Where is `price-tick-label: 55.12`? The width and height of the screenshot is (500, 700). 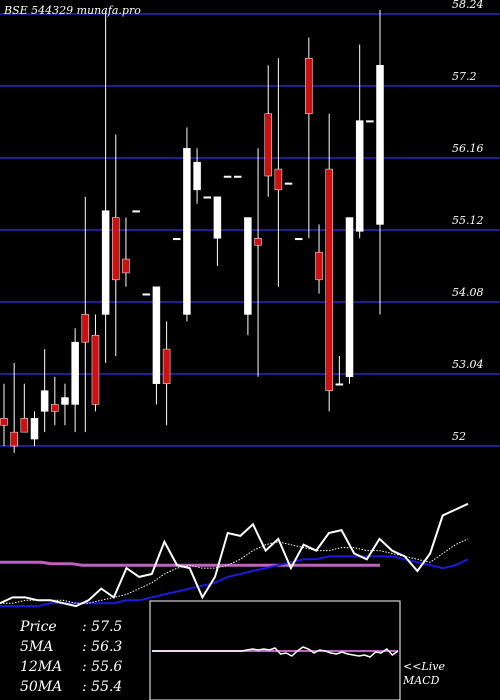
price-tick-label: 55.12 is located at coordinates (468, 220).